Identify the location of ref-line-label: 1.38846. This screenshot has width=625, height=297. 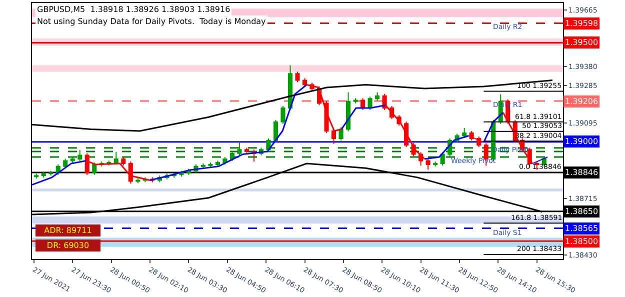
(581, 172).